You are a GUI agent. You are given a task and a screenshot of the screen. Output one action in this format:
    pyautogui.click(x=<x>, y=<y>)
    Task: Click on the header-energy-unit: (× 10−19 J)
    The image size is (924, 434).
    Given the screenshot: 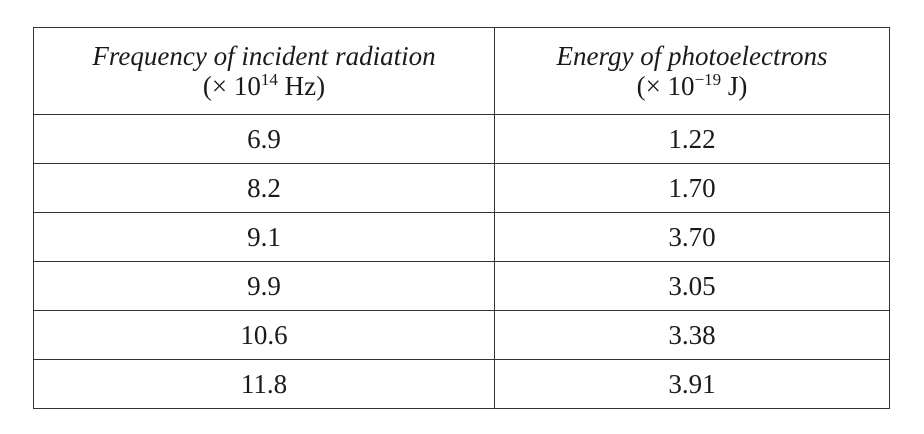 What is the action you would take?
    pyautogui.click(x=692, y=86)
    